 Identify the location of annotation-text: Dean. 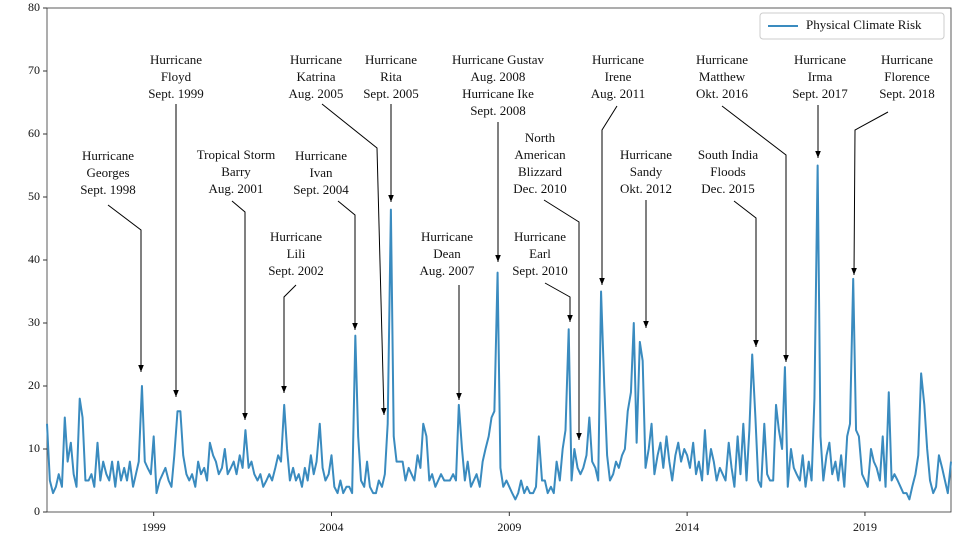
(447, 253).